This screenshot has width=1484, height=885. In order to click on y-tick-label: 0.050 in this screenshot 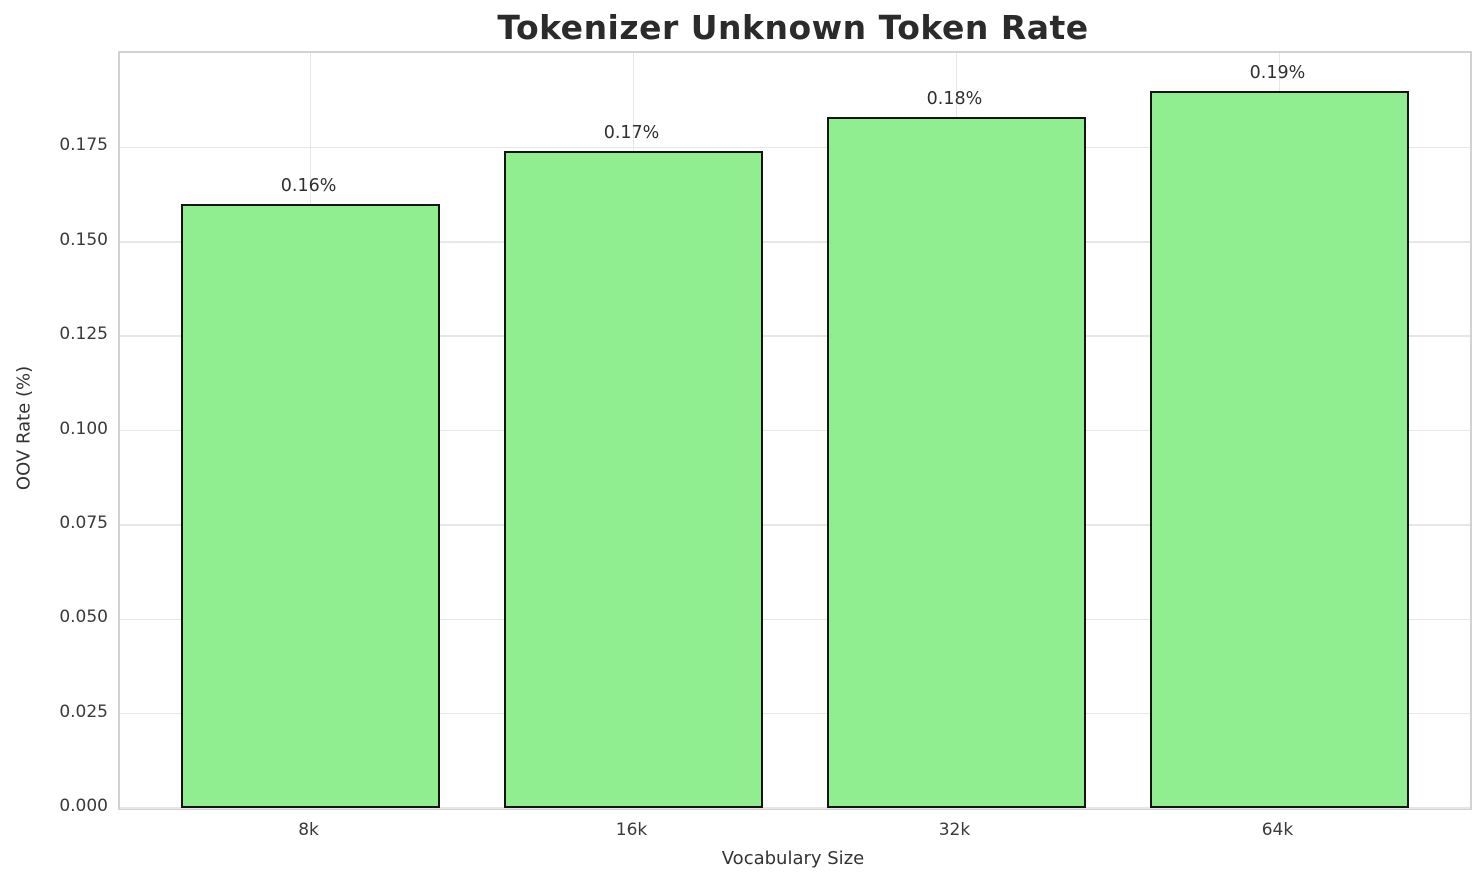, I will do `click(83, 617)`.